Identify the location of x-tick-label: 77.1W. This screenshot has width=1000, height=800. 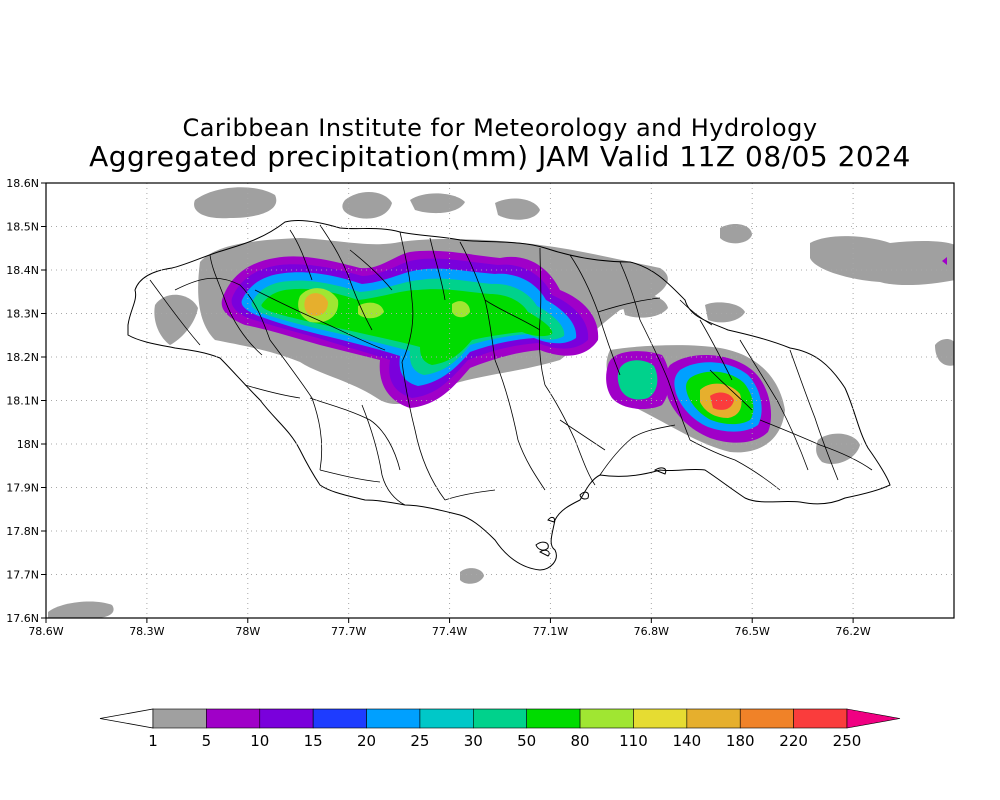
(550, 631).